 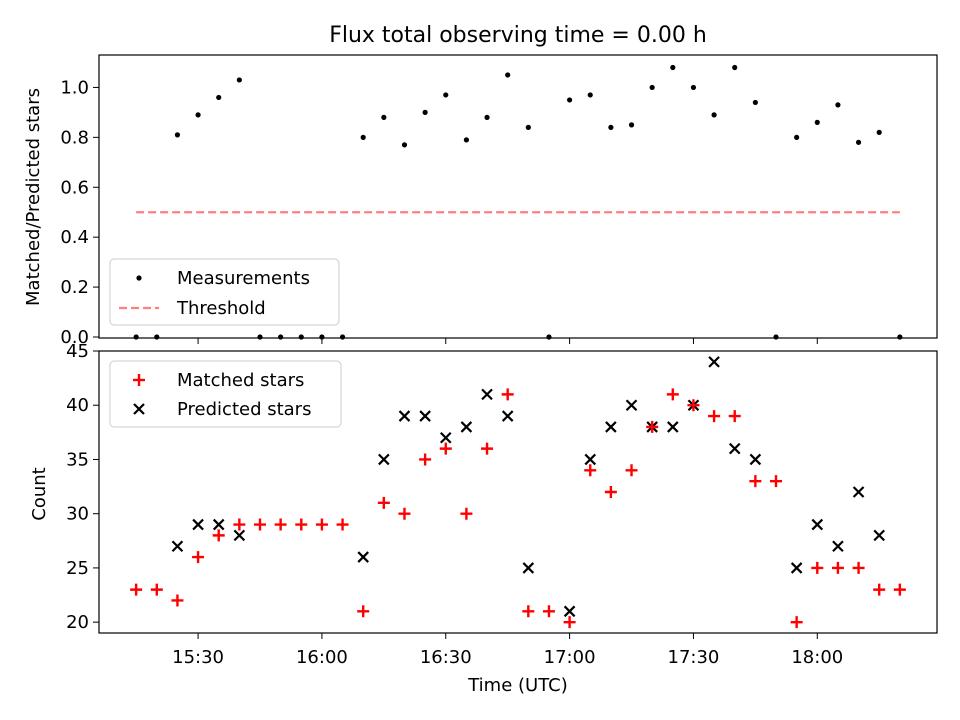 I want to click on ratio-legend: Measurements Threshold, so click(x=224, y=292).